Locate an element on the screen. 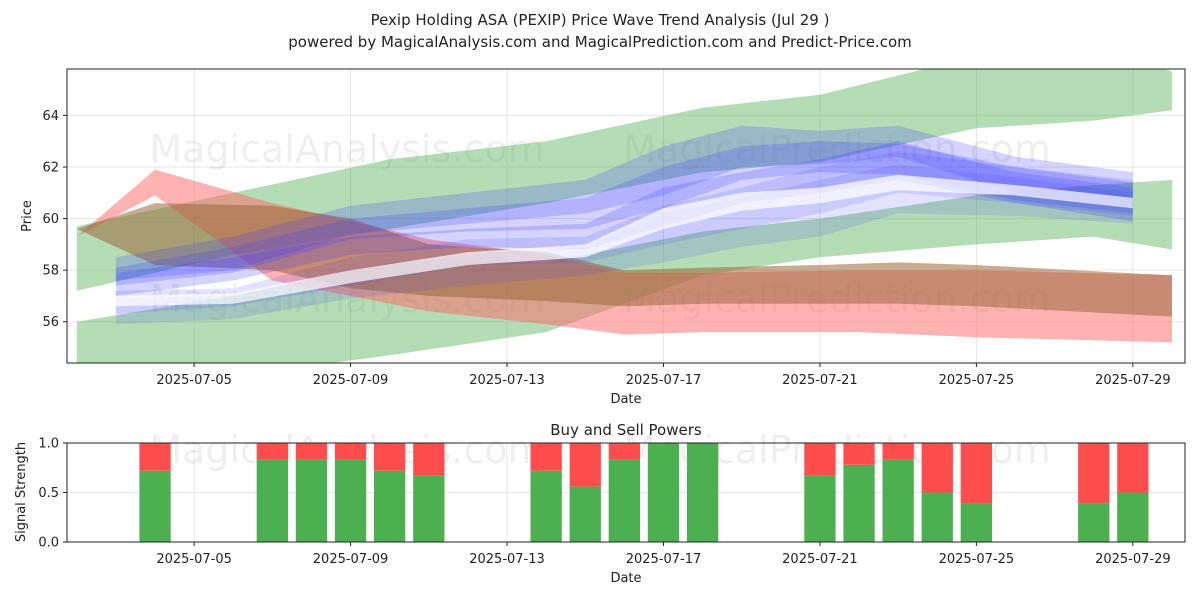 The width and height of the screenshot is (1200, 600). price-y-ticks: 56 58 60 62 64 is located at coordinates (54, 219).